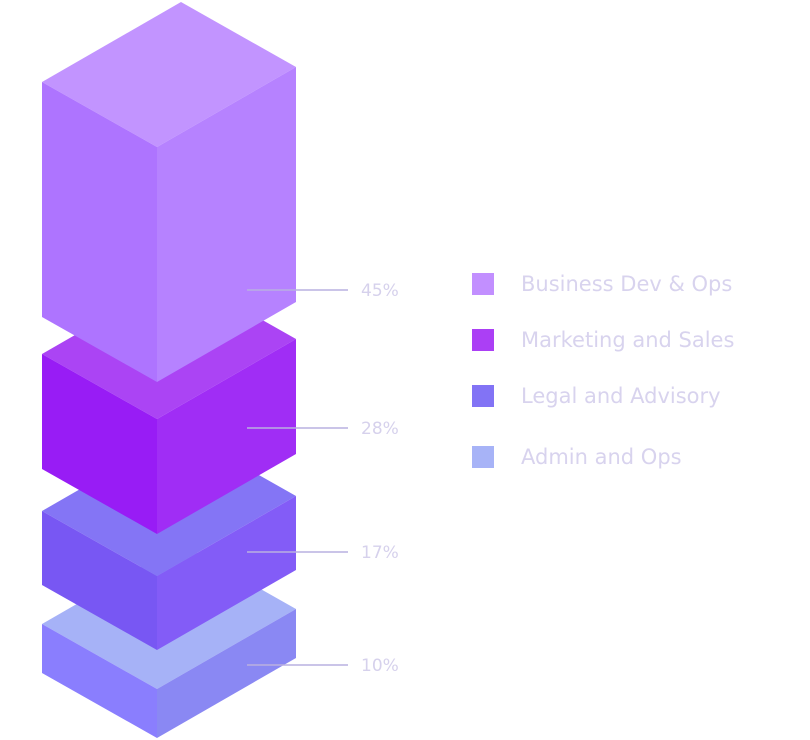 This screenshot has height=740, width=810. I want to click on legend-swatch-marketing-sales, so click(483, 340).